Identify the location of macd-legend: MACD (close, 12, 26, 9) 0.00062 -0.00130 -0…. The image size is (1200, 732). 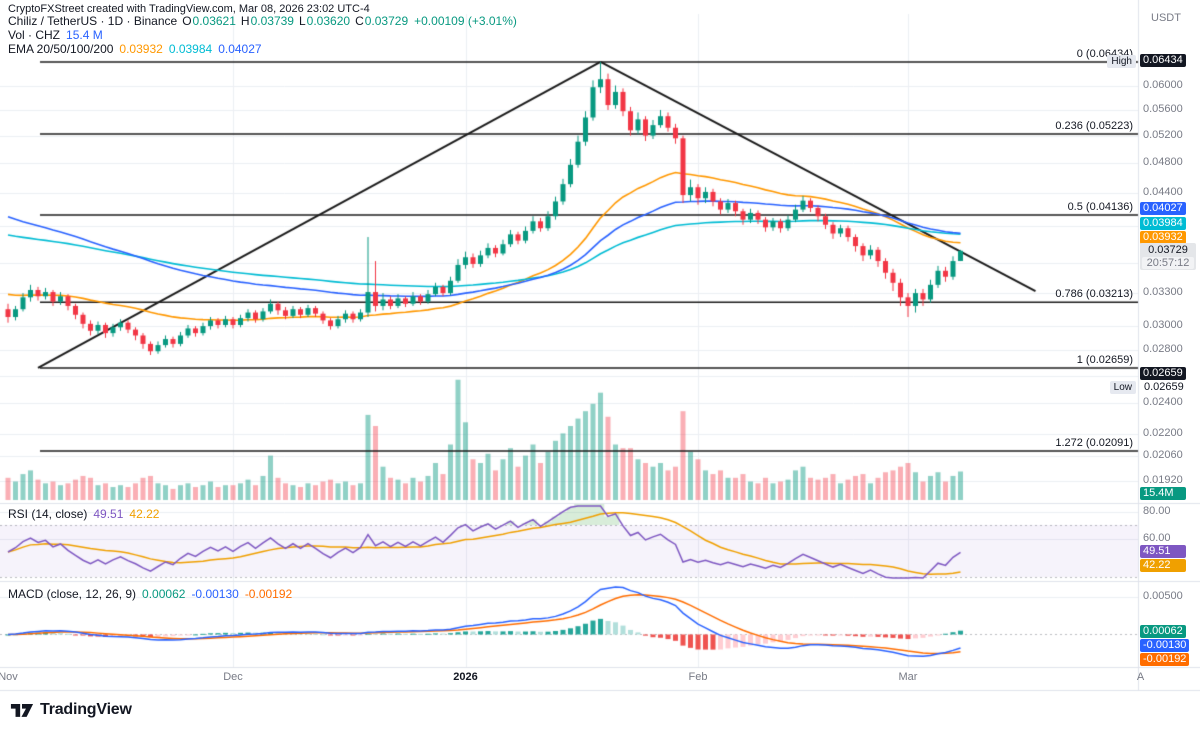
(150, 594).